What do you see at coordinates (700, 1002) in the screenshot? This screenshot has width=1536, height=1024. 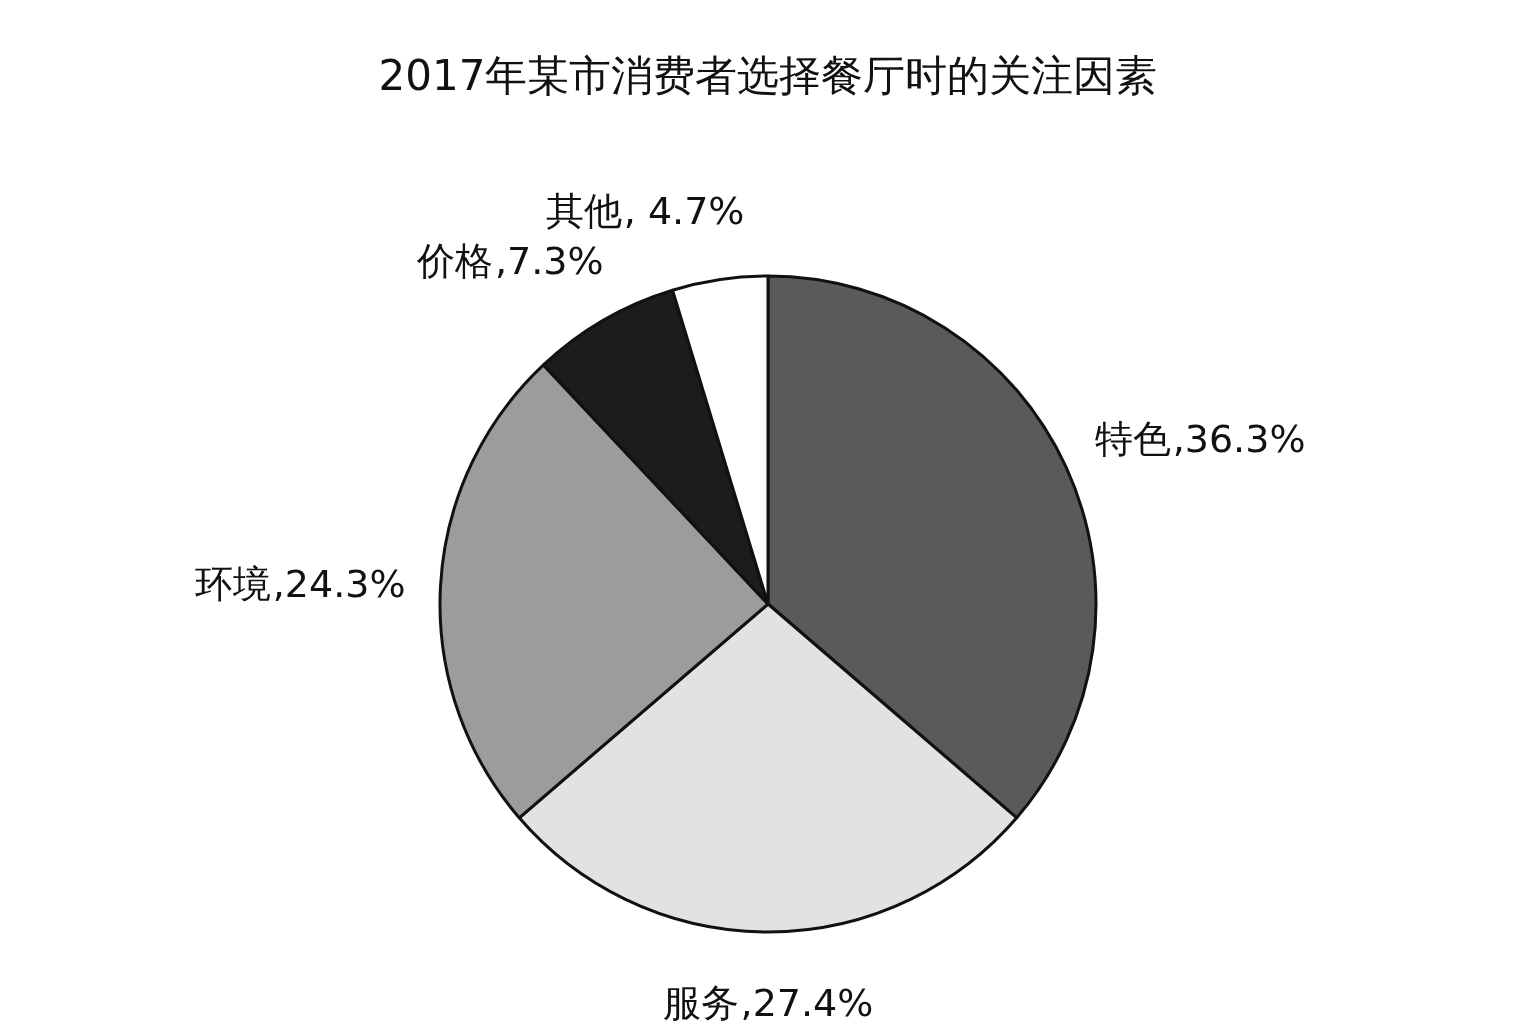 I see `slice-label: 服务` at bounding box center [700, 1002].